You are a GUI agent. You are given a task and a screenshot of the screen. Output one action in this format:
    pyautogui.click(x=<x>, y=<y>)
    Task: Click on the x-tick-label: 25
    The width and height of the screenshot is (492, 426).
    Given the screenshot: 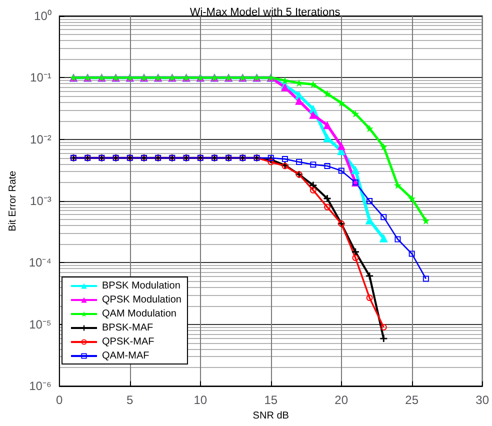 What is the action you would take?
    pyautogui.click(x=412, y=400)
    